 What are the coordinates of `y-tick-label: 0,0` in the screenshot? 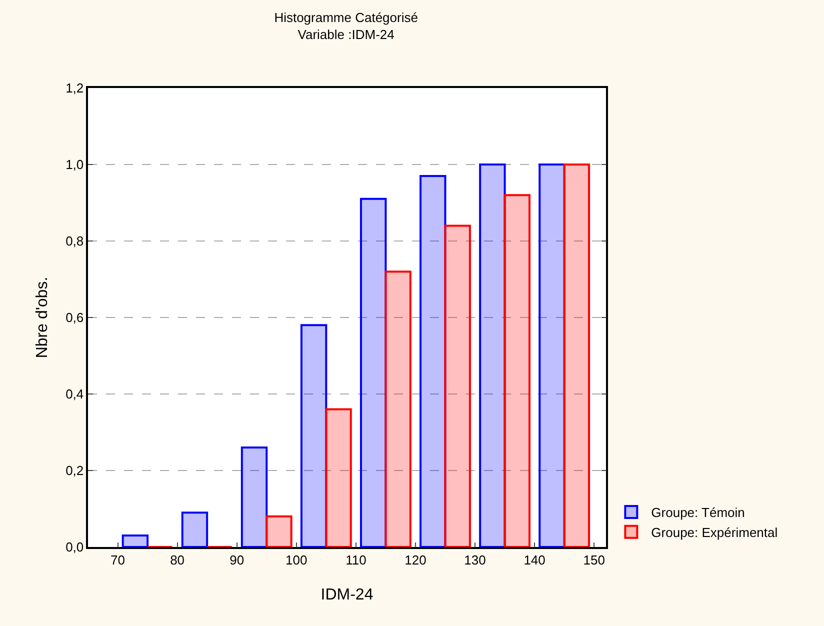 It's located at (75, 547).